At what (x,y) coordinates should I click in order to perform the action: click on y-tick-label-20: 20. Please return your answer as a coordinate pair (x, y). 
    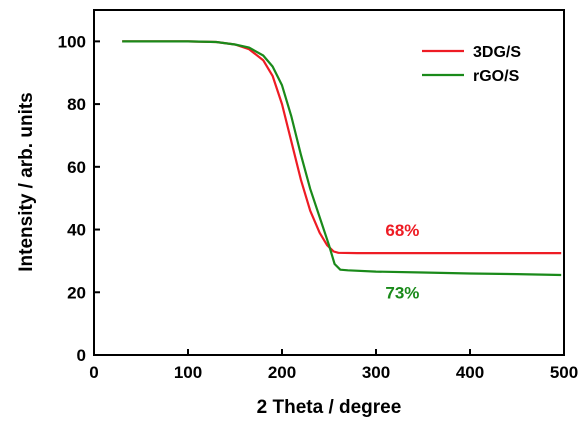
    Looking at the image, I should click on (76, 292).